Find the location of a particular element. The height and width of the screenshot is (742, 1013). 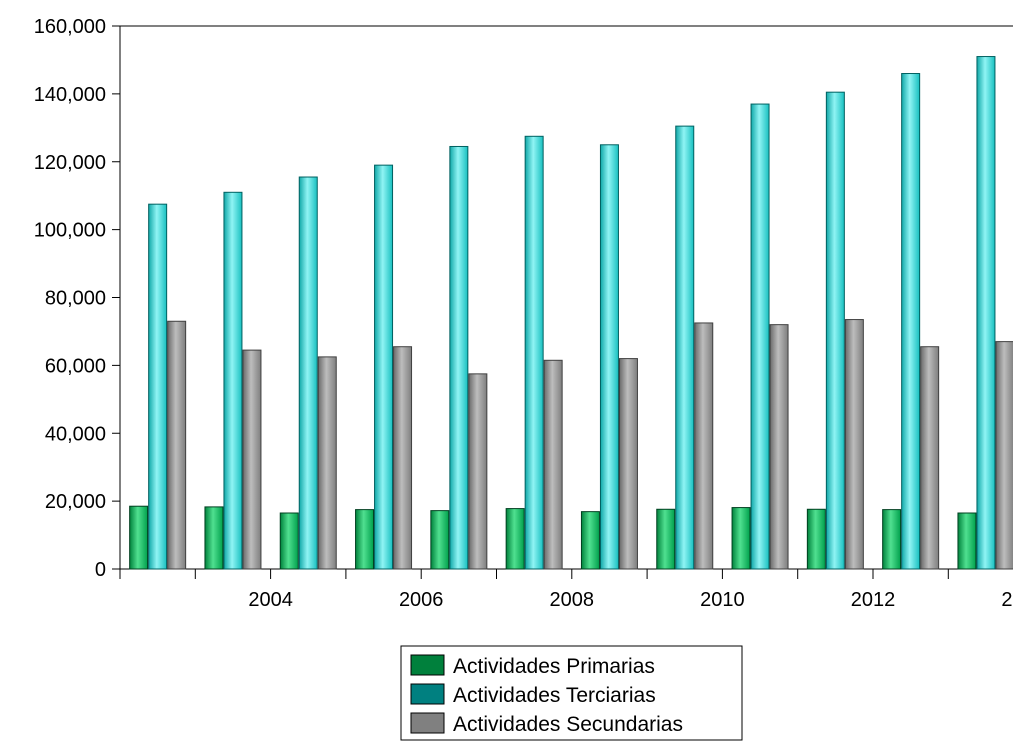

bar-series-2-2008 is located at coordinates (553, 464).